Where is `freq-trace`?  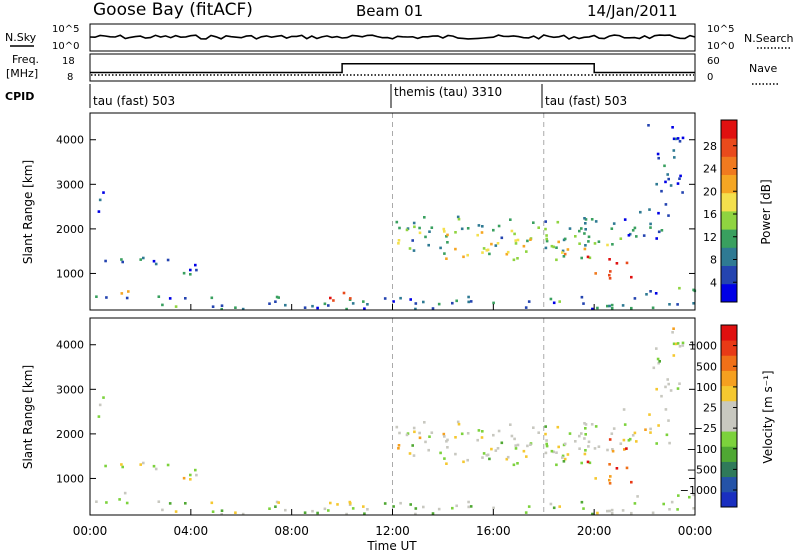 freq-trace is located at coordinates (392, 68).